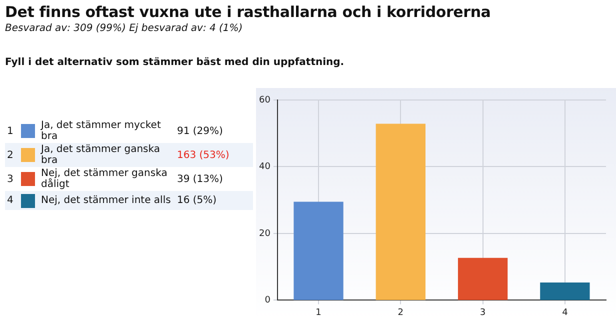 This screenshot has width=616, height=321. What do you see at coordinates (10, 179) in the screenshot?
I see `category-label: 3` at bounding box center [10, 179].